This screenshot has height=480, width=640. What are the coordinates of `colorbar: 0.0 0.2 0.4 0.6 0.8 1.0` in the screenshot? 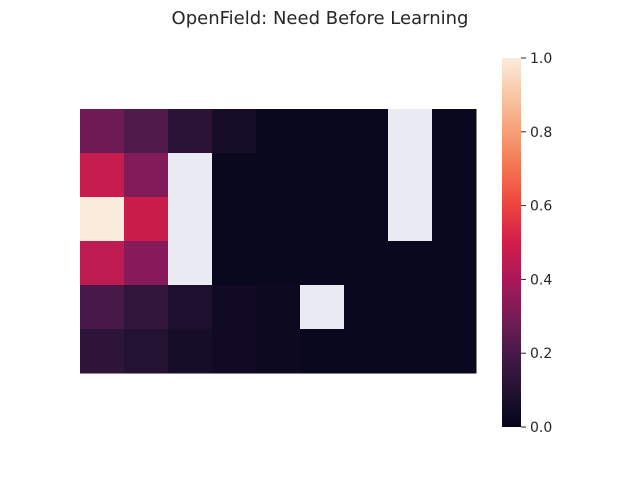 It's located at (527, 243).